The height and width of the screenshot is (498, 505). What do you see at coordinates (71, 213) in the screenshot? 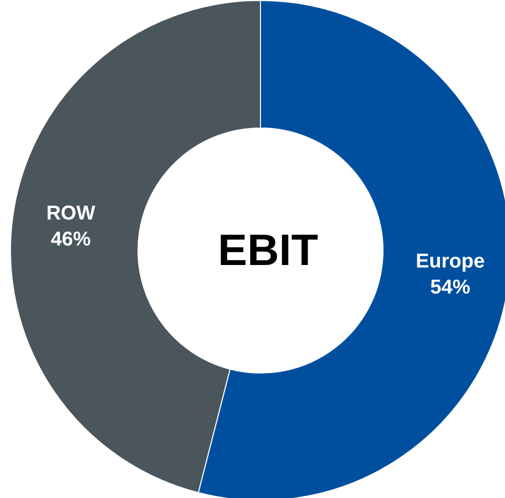
I see `slice-label: ROW` at bounding box center [71, 213].